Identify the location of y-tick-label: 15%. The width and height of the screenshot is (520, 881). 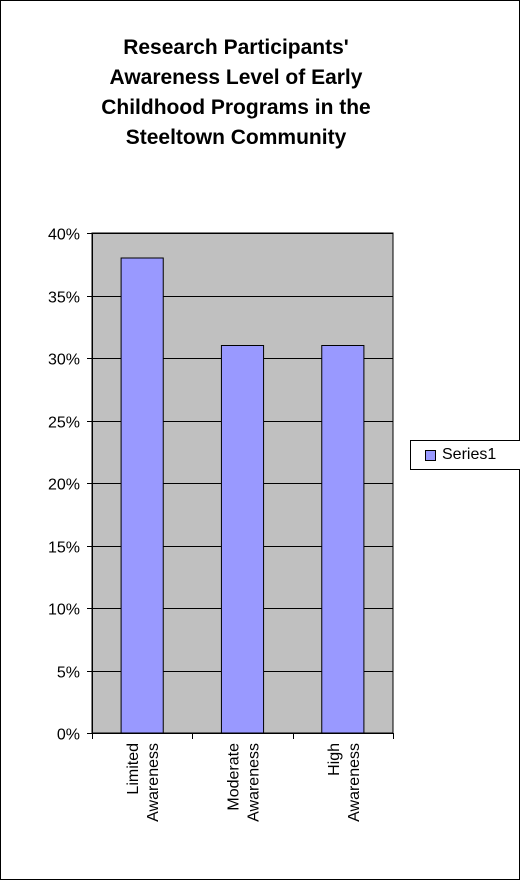
(64, 548).